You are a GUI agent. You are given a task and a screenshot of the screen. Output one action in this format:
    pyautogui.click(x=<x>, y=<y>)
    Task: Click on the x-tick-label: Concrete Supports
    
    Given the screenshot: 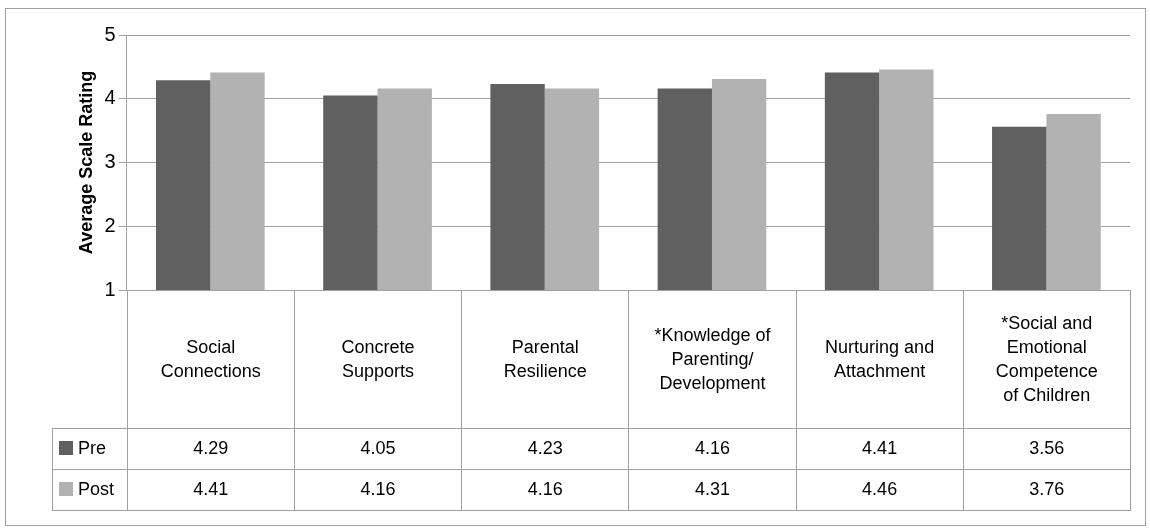 What is the action you would take?
    pyautogui.click(x=378, y=359)
    